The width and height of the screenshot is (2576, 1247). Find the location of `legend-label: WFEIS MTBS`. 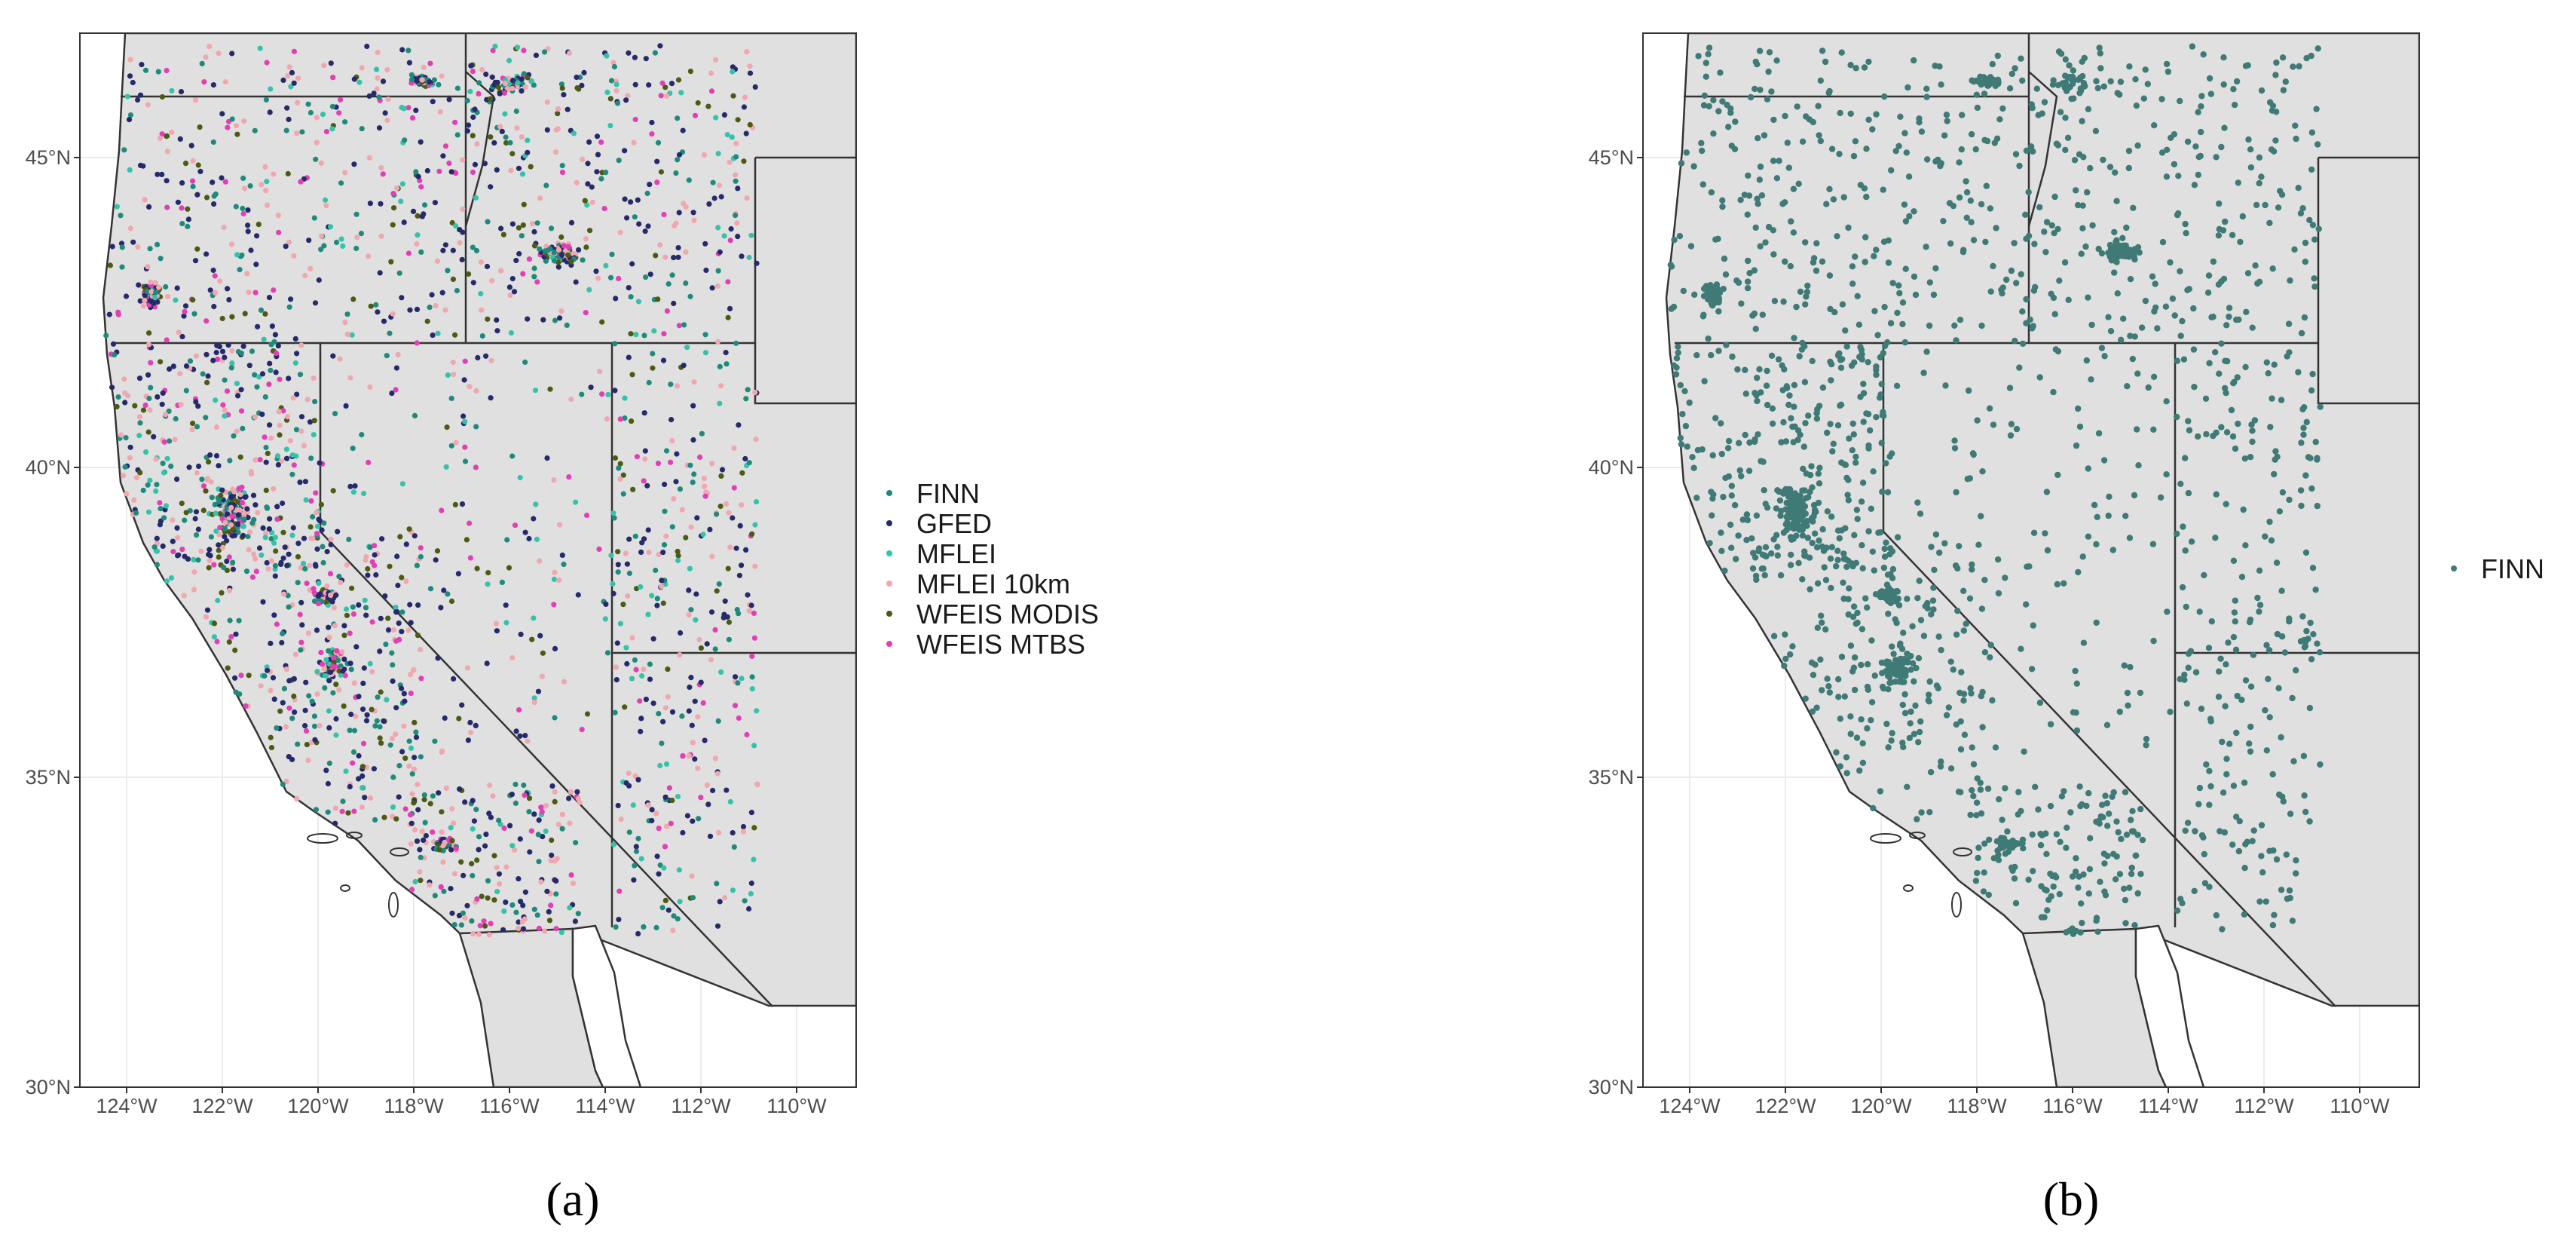

legend-label: WFEIS MTBS is located at coordinates (1000, 644).